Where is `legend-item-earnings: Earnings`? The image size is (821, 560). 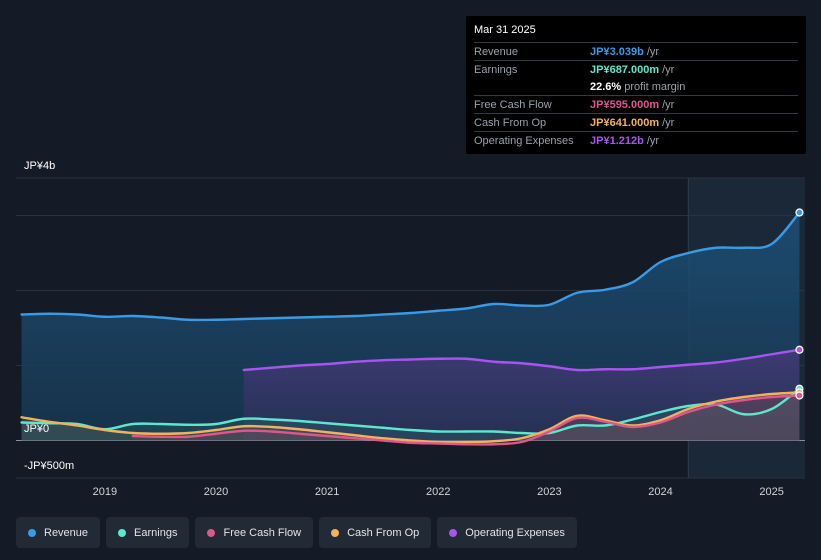 legend-item-earnings: Earnings is located at coordinates (148, 532).